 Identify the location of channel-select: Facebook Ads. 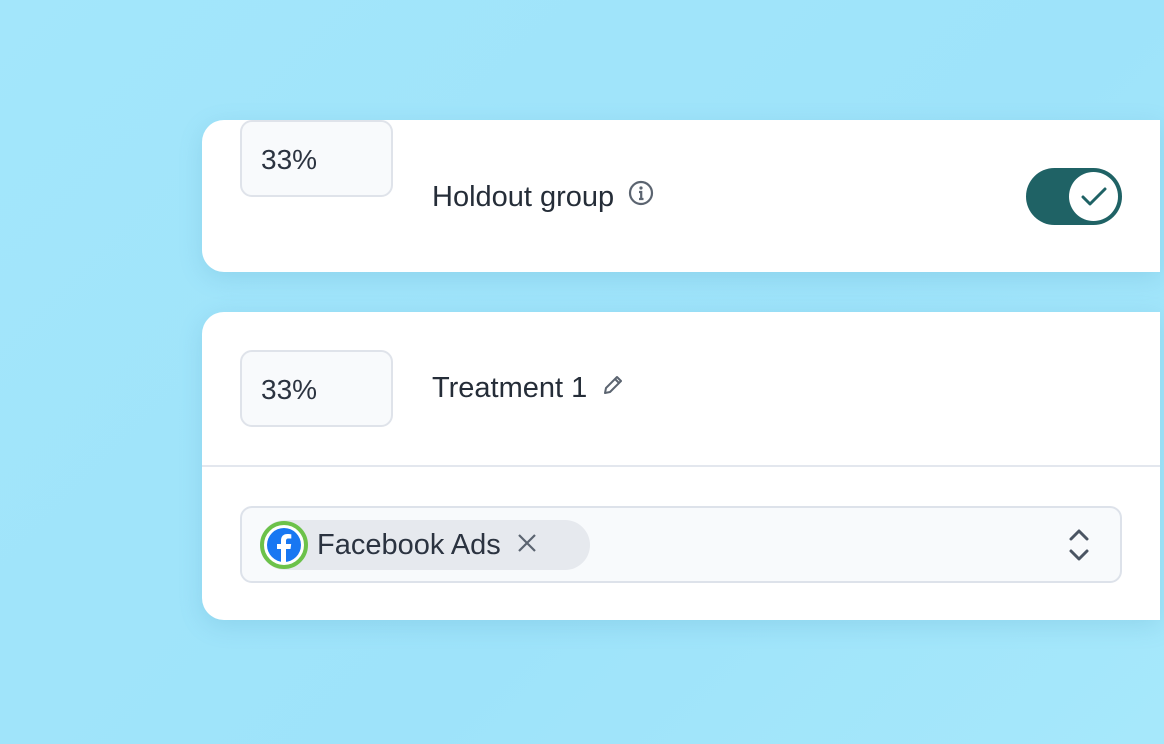
(681, 544).